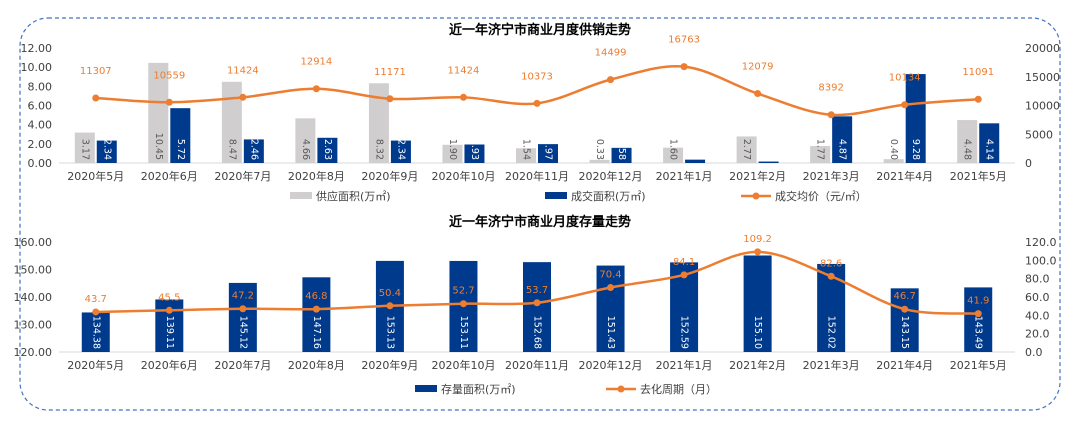 This screenshot has height=421, width=1080. Describe the element at coordinates (231, 149) in the screenshot. I see `bar-data-label: 8.47` at that location.